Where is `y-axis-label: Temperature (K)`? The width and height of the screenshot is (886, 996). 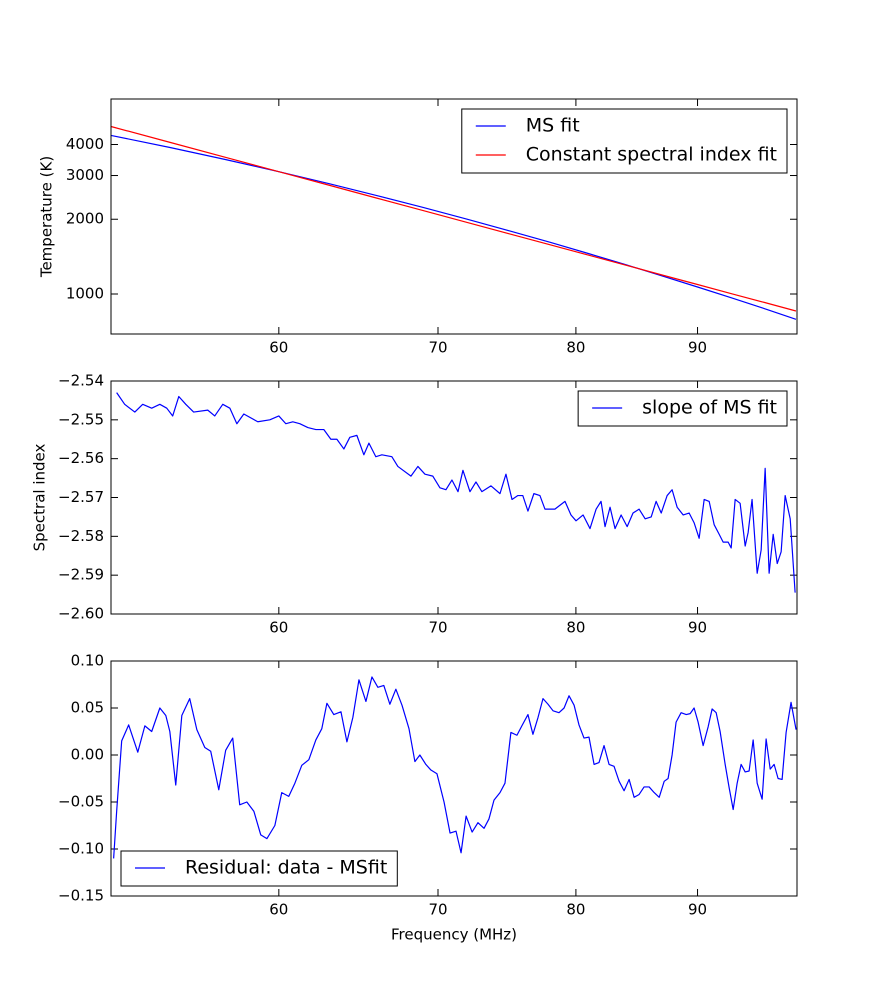 y-axis-label: Temperature (K) is located at coordinates (47, 217).